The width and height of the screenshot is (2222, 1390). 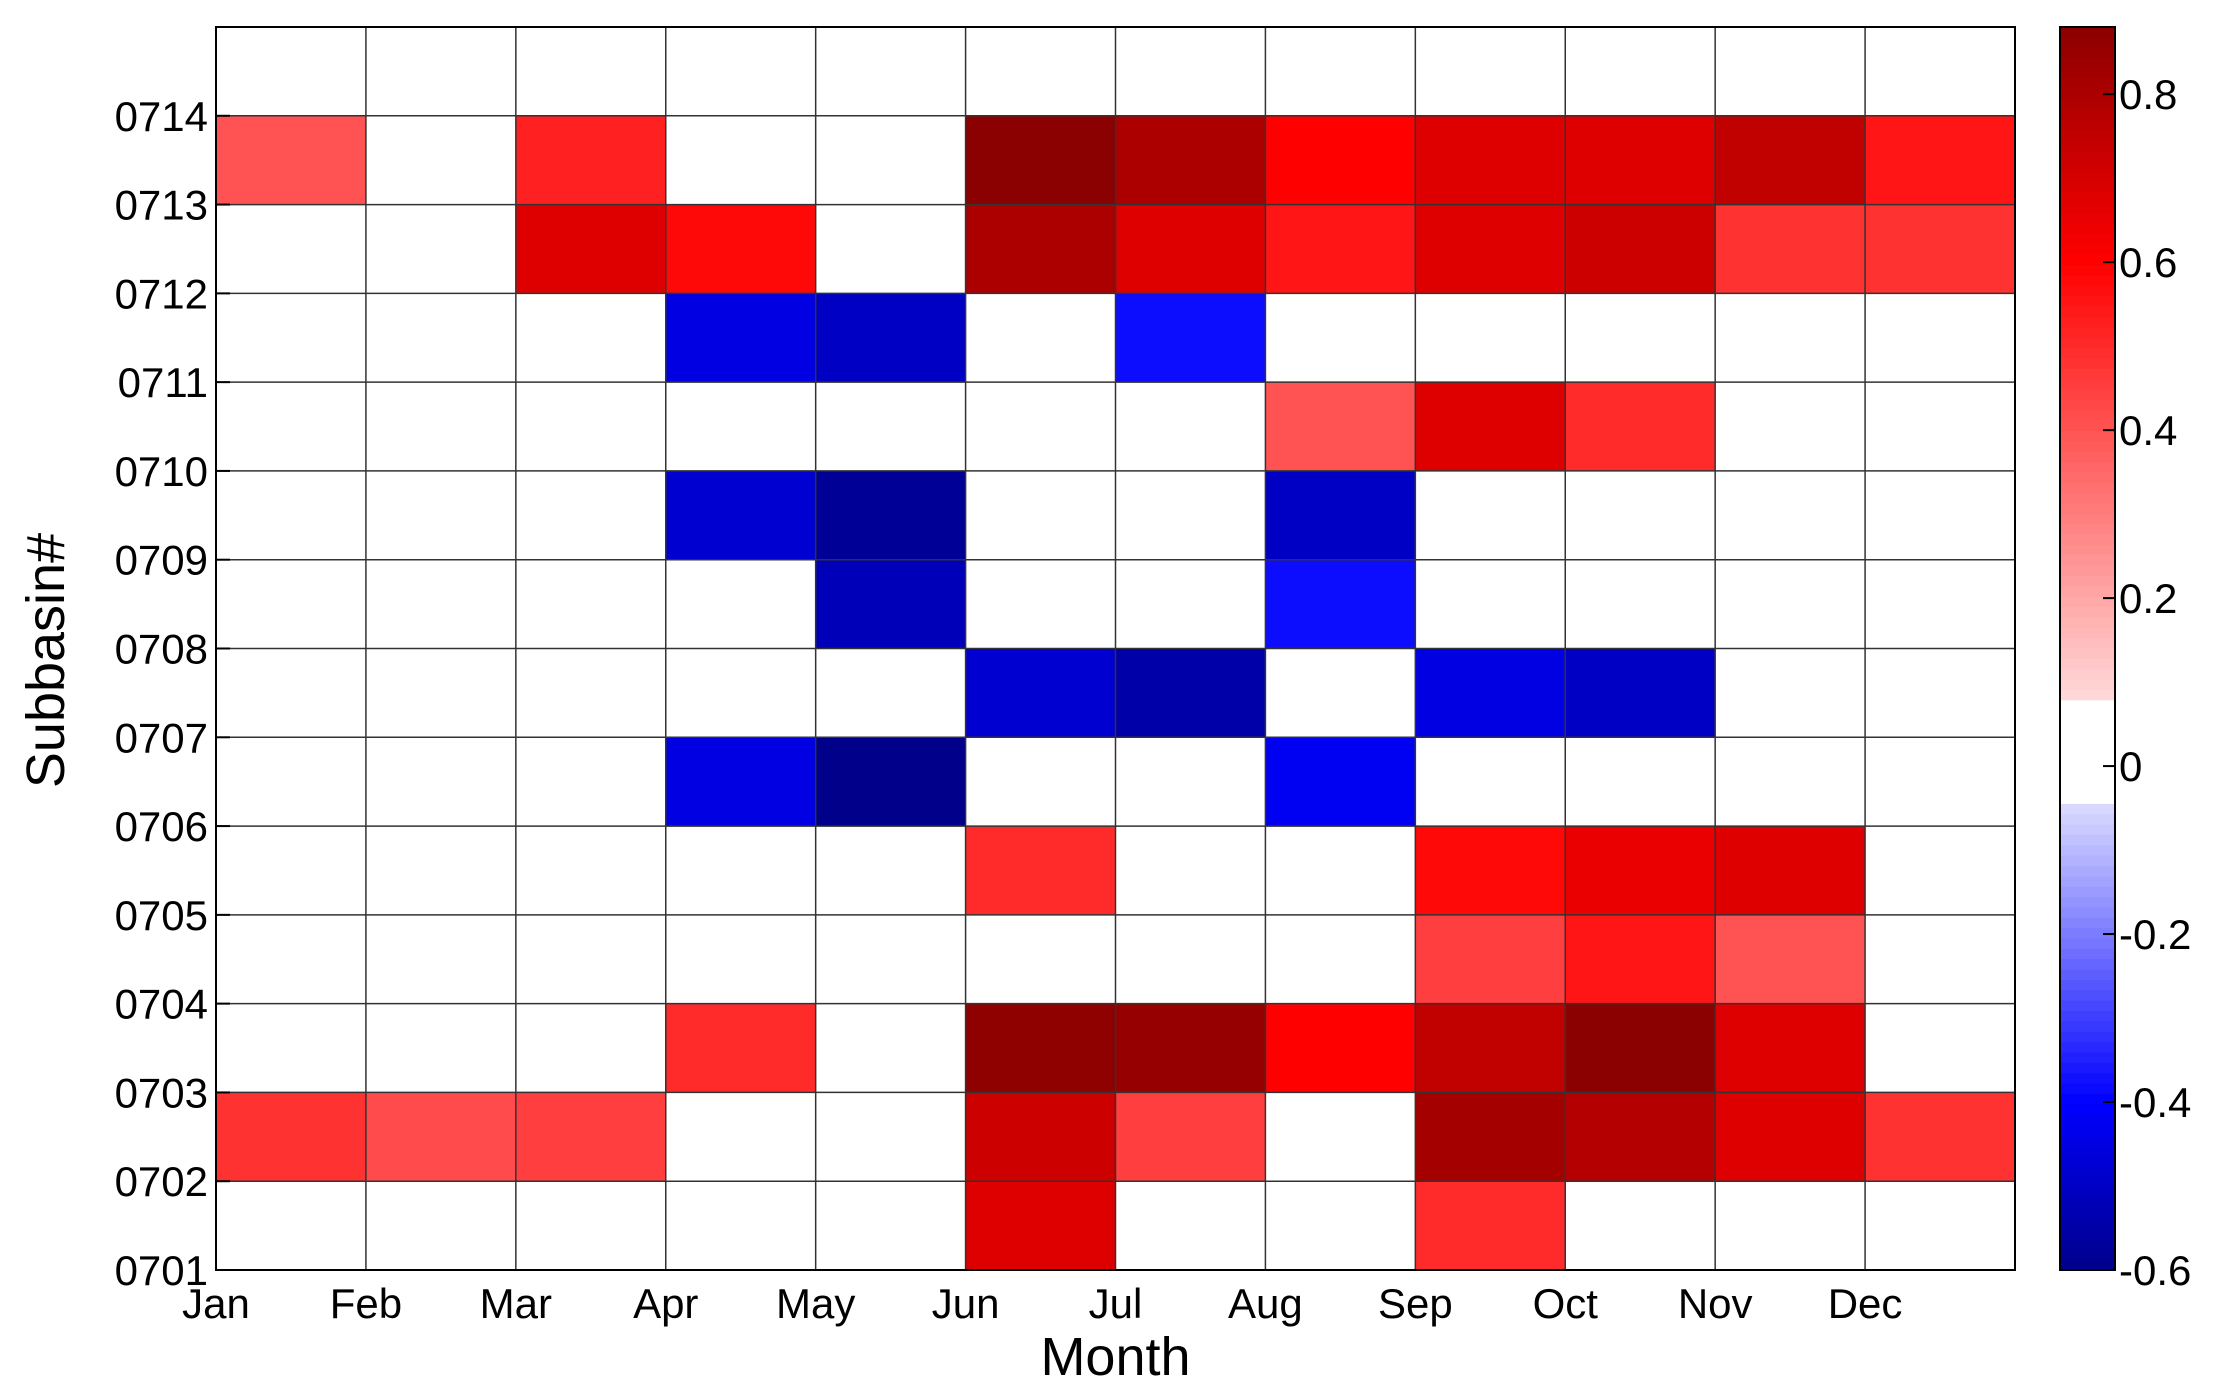 What do you see at coordinates (815, 1303) in the screenshot?
I see `x-tick-label: May` at bounding box center [815, 1303].